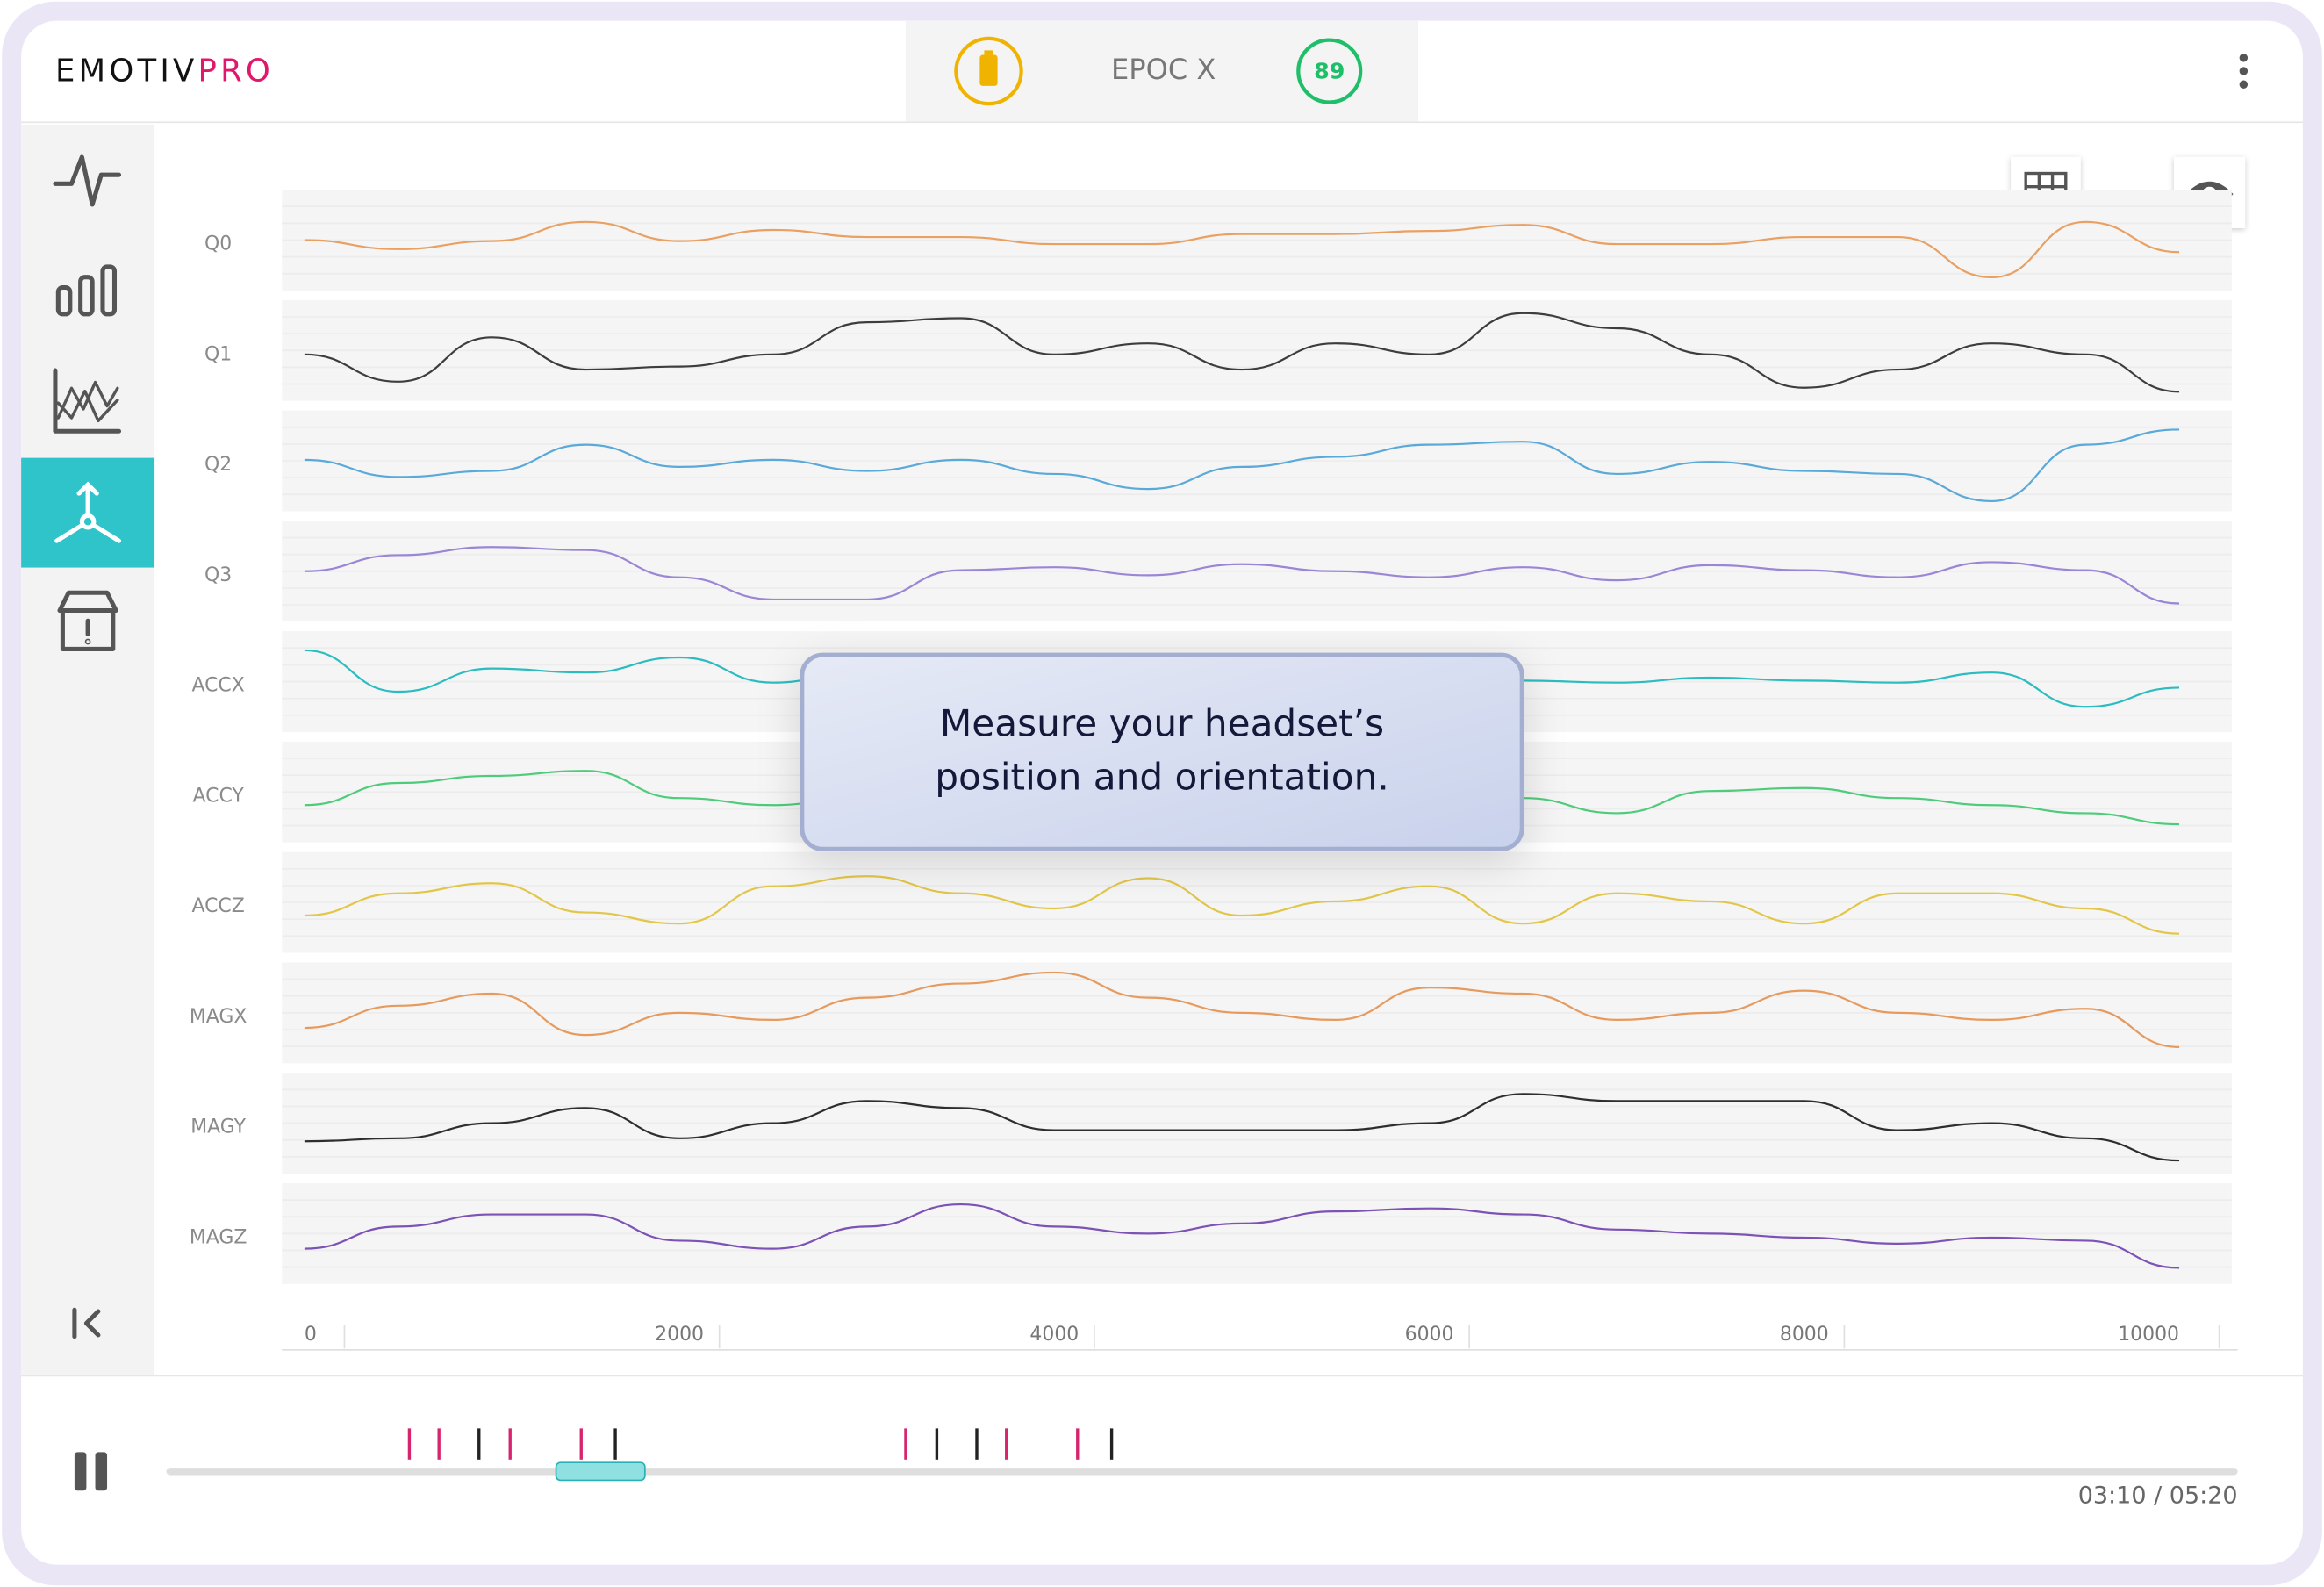 The image size is (2324, 1587). Describe the element at coordinates (86, 290) in the screenshot. I see `nav-band-power` at that location.